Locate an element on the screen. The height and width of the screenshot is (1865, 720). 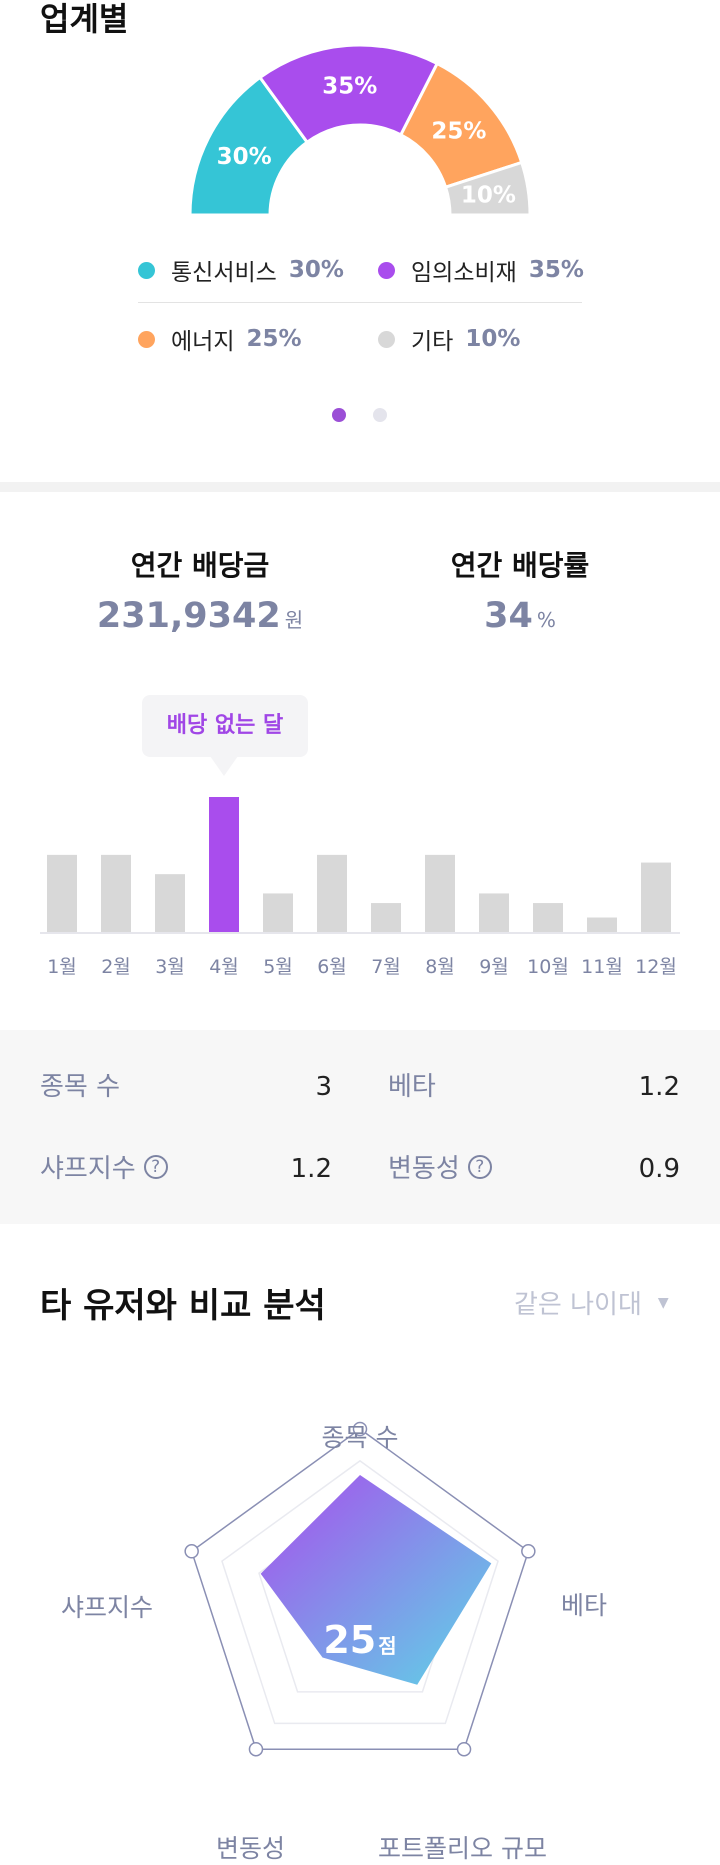
radar-outer-ring is located at coordinates (360, 1589).